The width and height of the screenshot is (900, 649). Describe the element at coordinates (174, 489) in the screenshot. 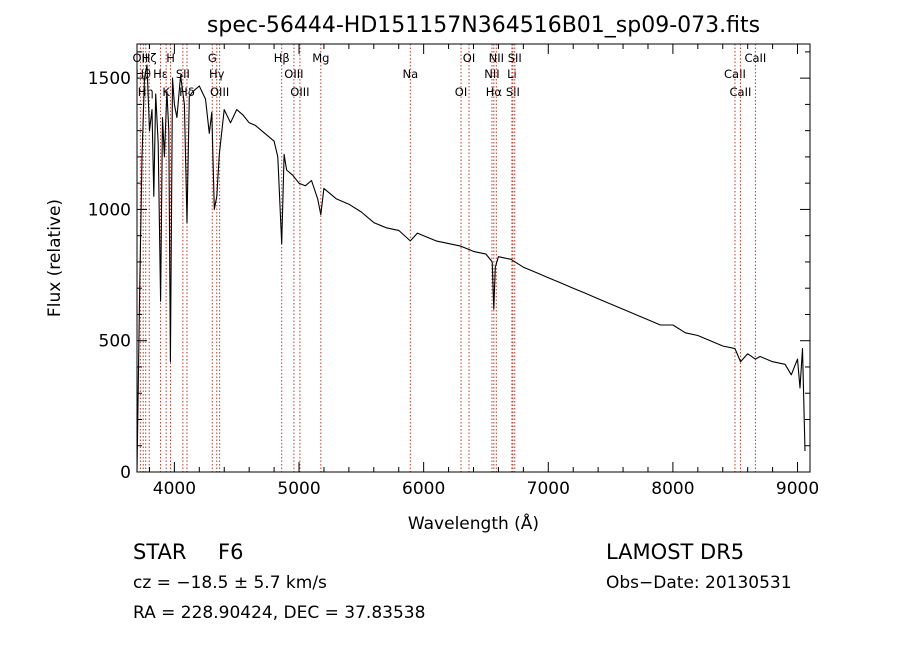

I see `x-tick-label: 4000` at that location.